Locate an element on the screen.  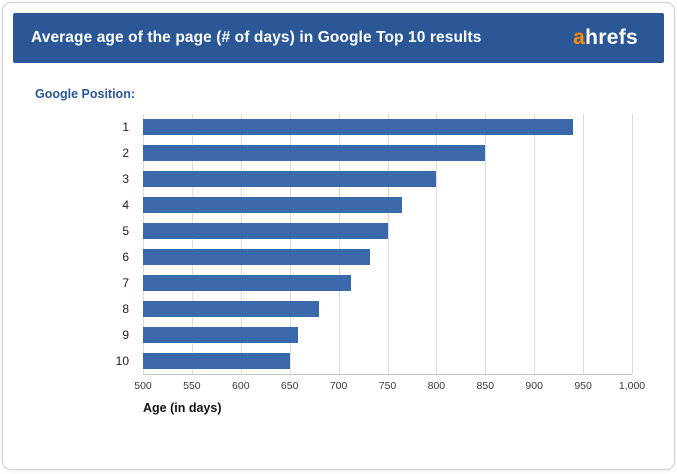
x-tick-label: 600 is located at coordinates (241, 386).